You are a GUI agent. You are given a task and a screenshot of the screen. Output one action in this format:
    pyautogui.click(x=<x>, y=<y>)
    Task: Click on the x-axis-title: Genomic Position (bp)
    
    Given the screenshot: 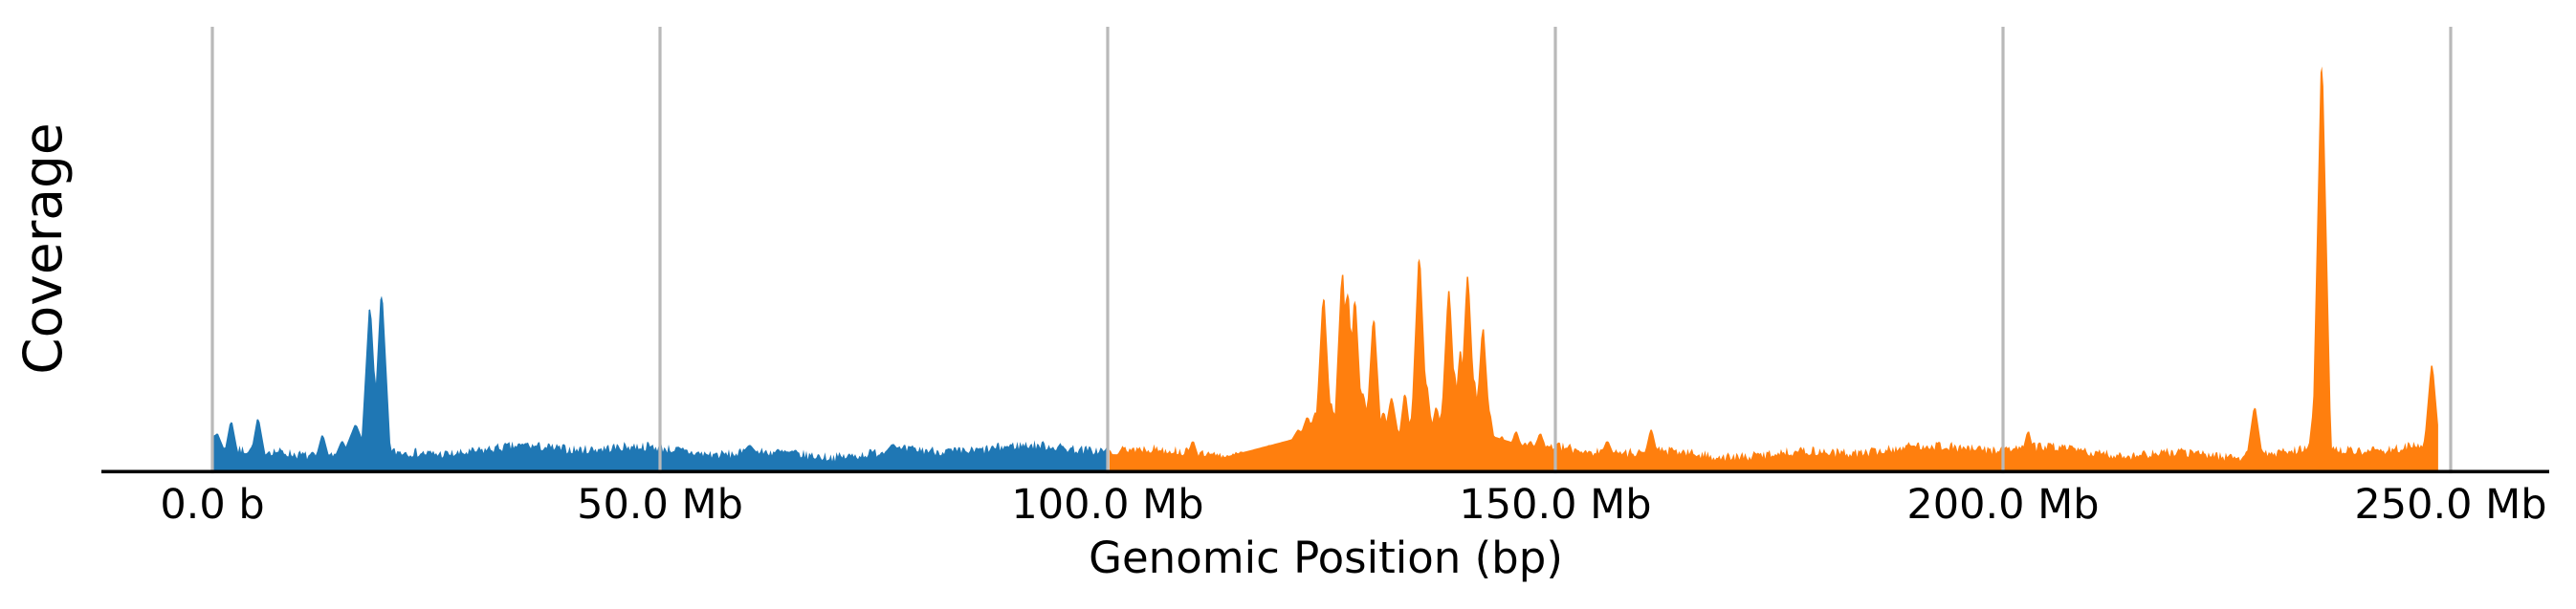 What is the action you would take?
    pyautogui.click(x=1326, y=558)
    